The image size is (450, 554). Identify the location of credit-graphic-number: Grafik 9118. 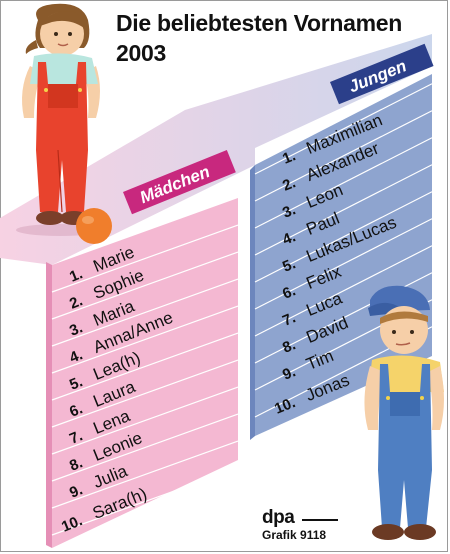
(294, 535).